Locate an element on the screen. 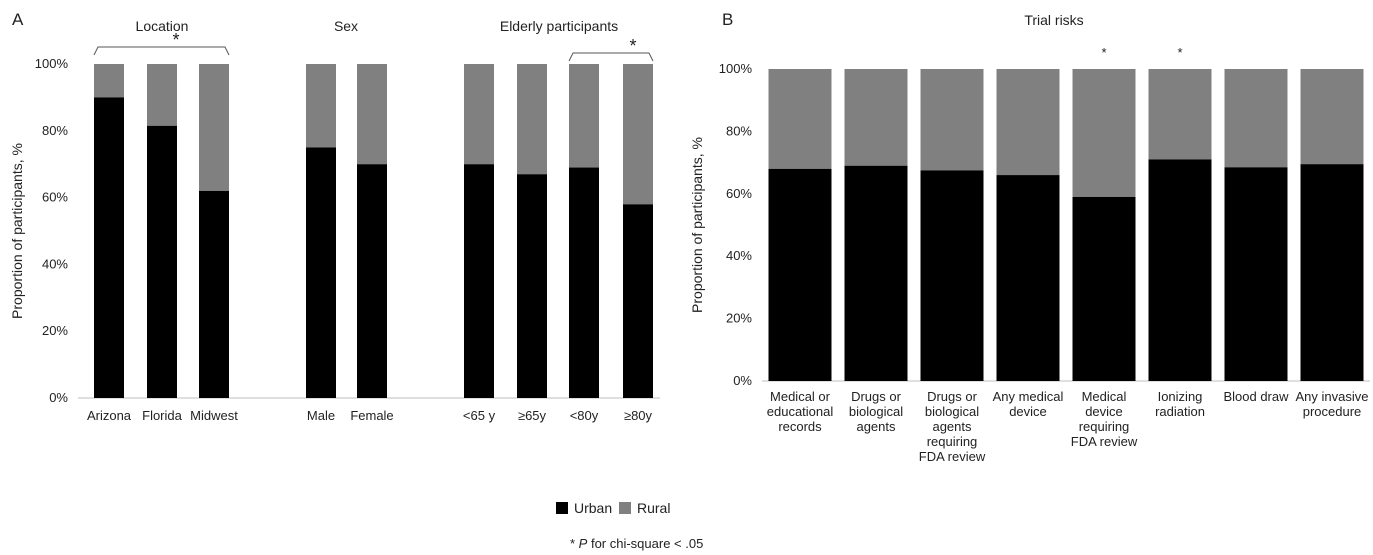 This screenshot has width=1373, height=555. panel-b-title: Trial risks is located at coordinates (1053, 20).